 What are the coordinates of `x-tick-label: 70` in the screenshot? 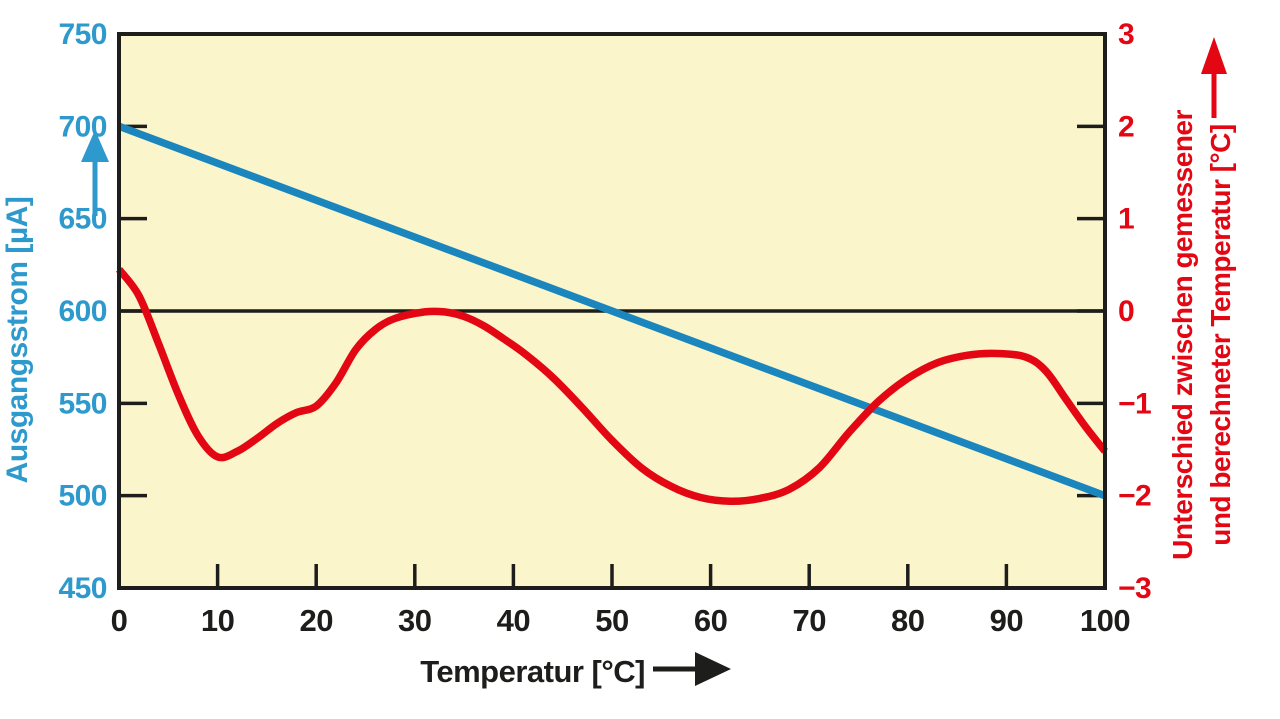 It's located at (808, 620).